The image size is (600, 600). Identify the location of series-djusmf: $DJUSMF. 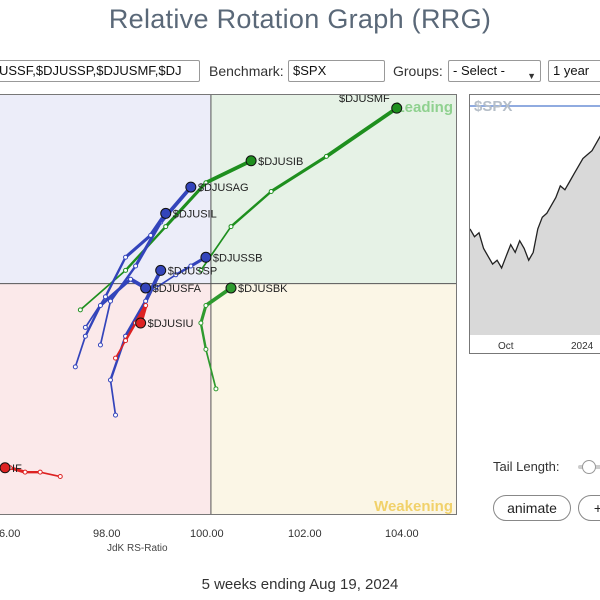
(300, 184).